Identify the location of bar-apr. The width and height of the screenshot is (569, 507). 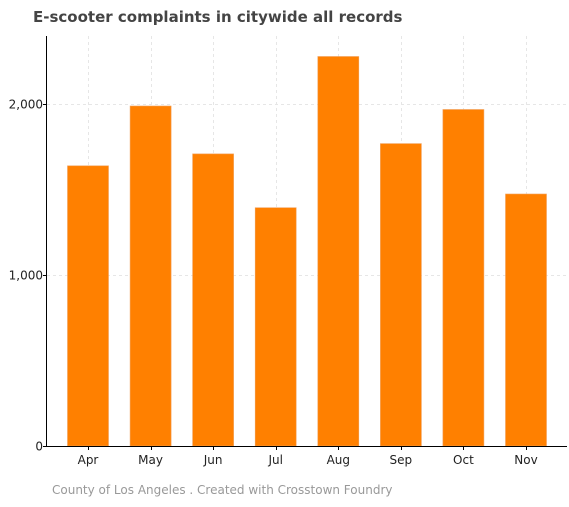
(88, 306).